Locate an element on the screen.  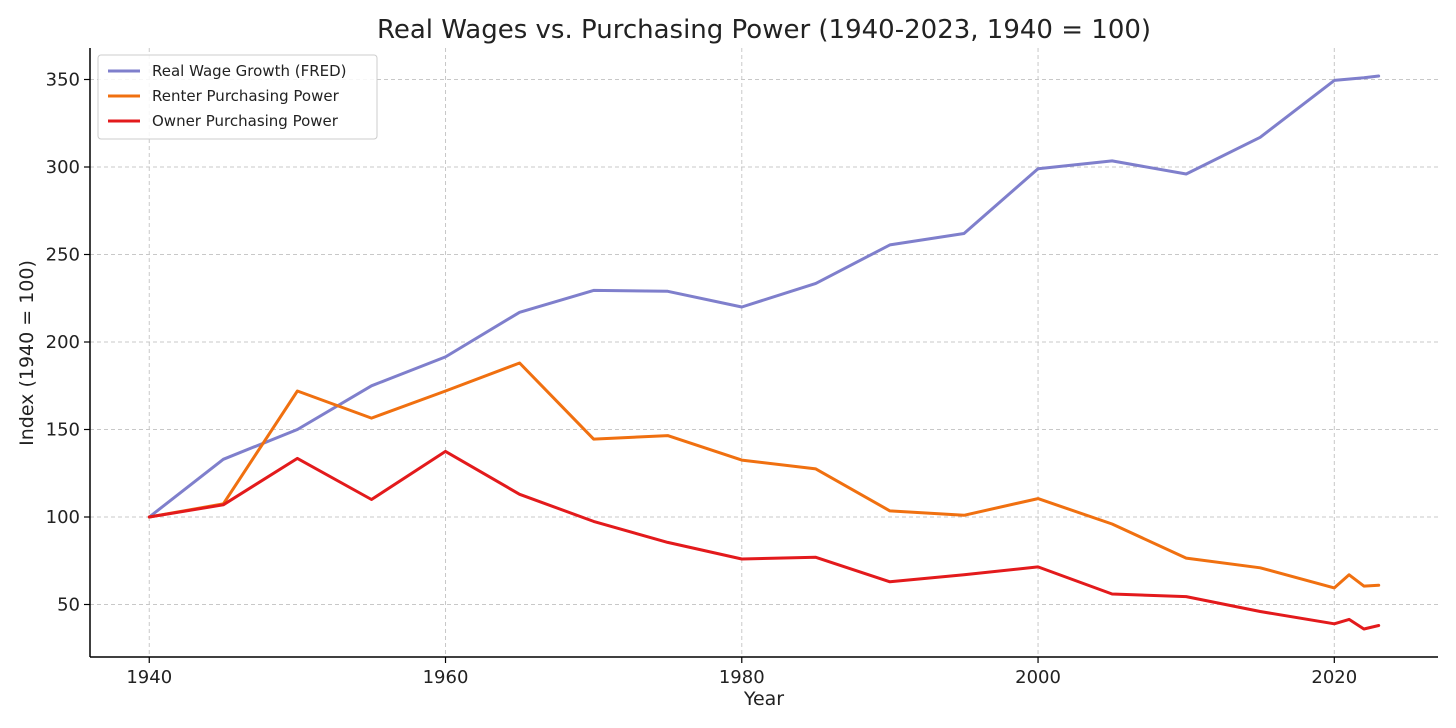
y-tick-label: 50 is located at coordinates (68, 605).